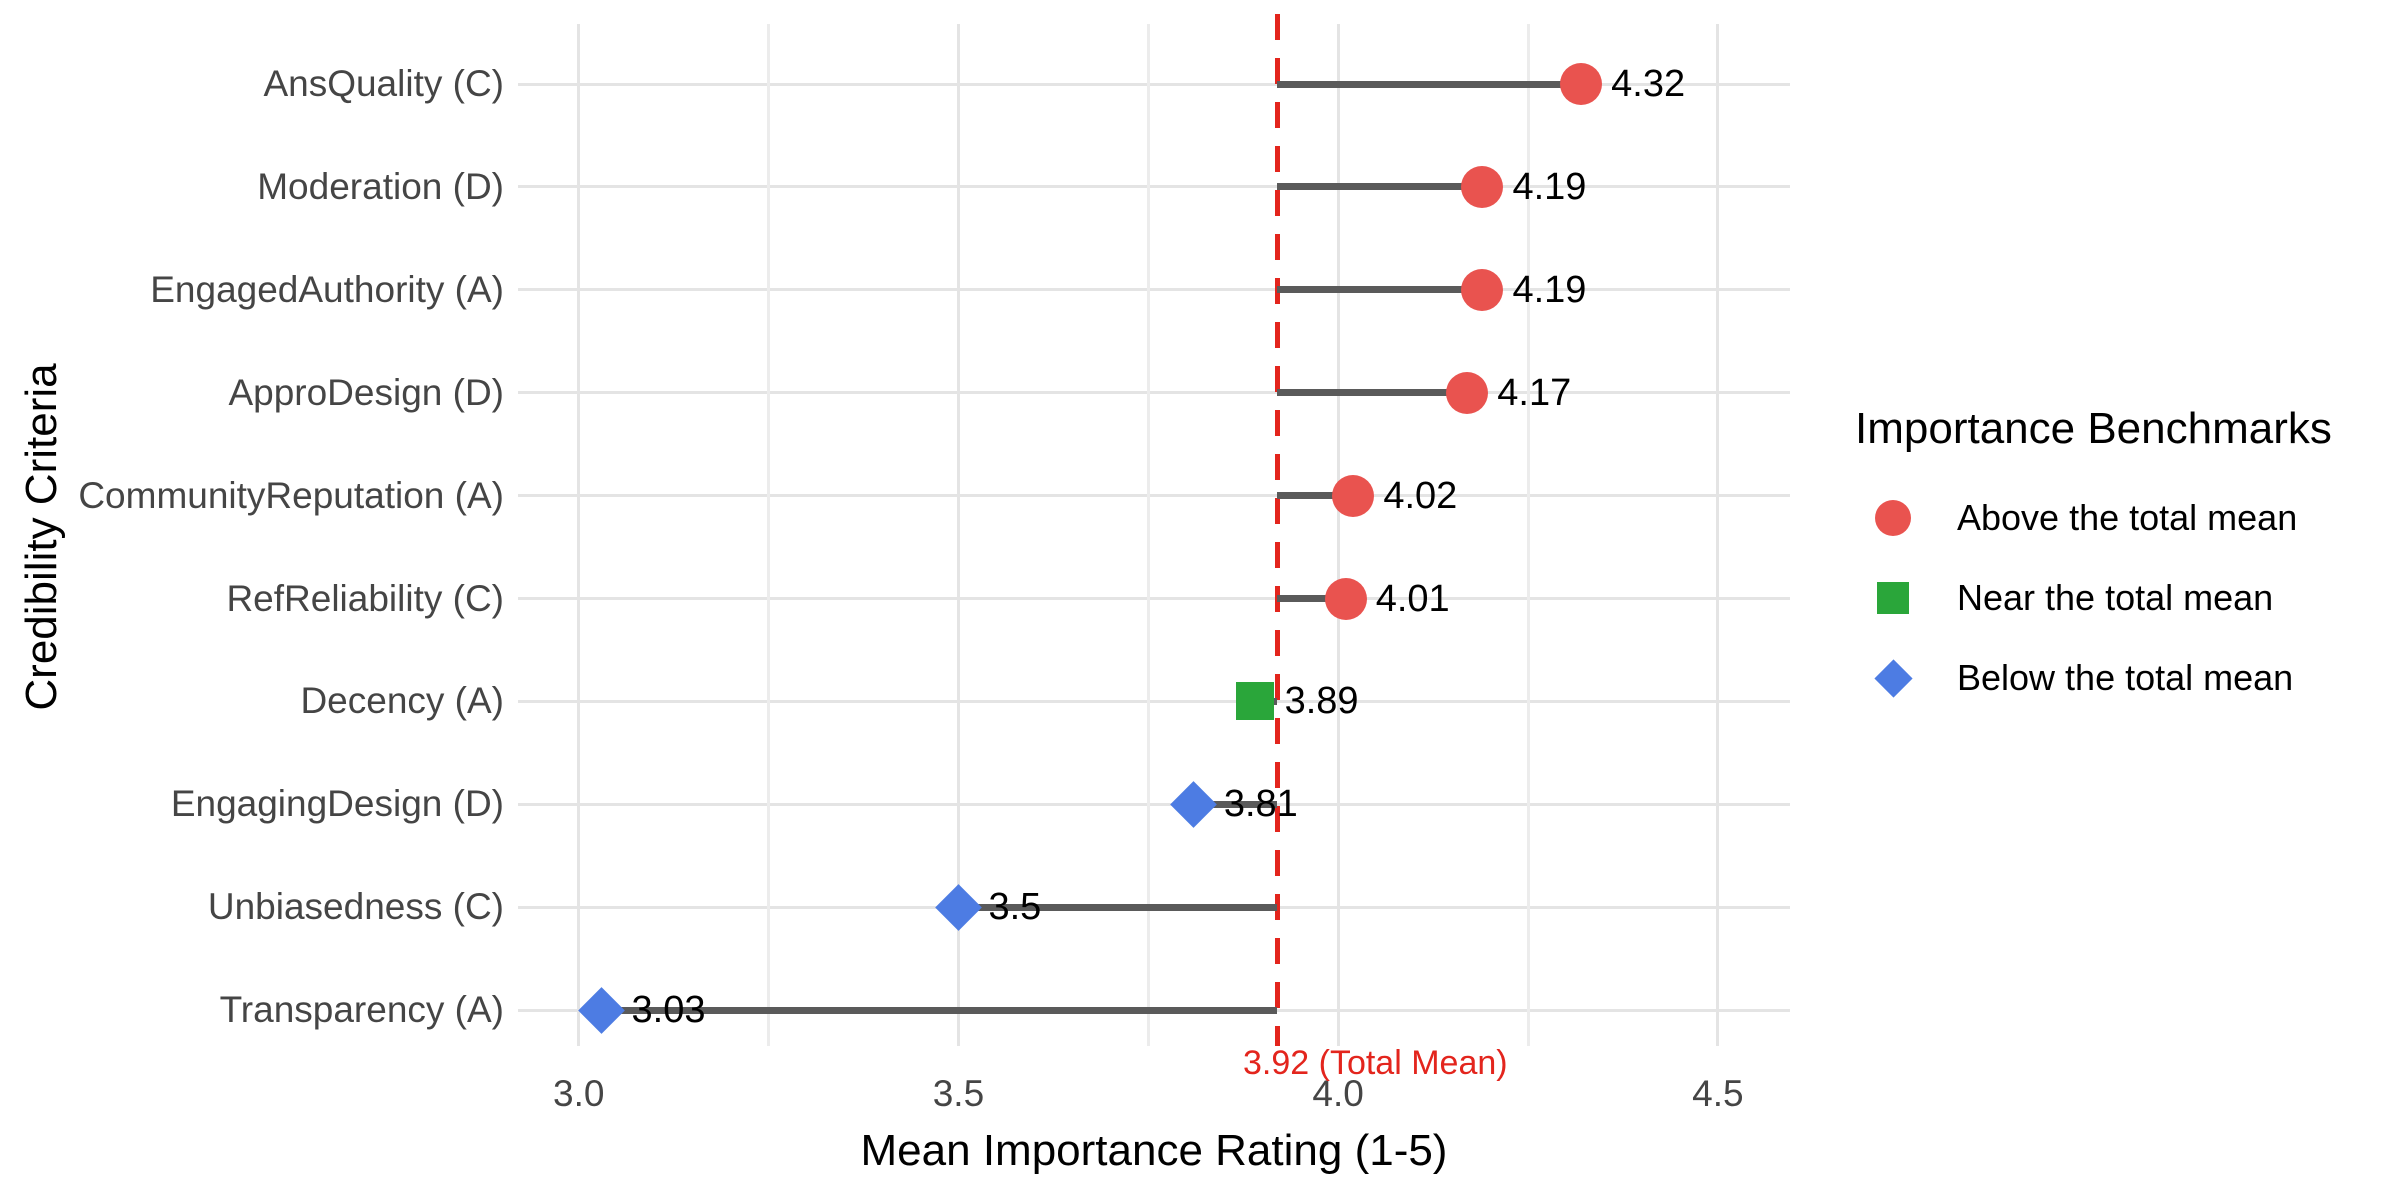 The height and width of the screenshot is (1200, 2400). Describe the element at coordinates (1420, 495) in the screenshot. I see `value-label: 4.02` at that location.